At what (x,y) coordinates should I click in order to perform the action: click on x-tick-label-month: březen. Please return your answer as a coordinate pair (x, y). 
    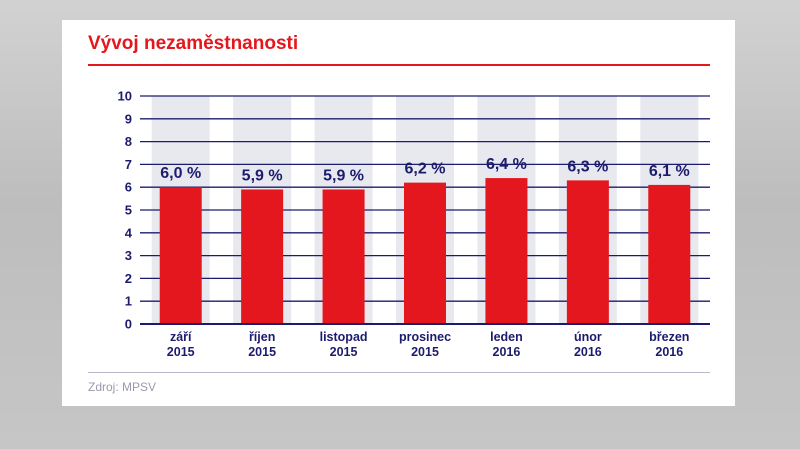
    Looking at the image, I should click on (669, 337).